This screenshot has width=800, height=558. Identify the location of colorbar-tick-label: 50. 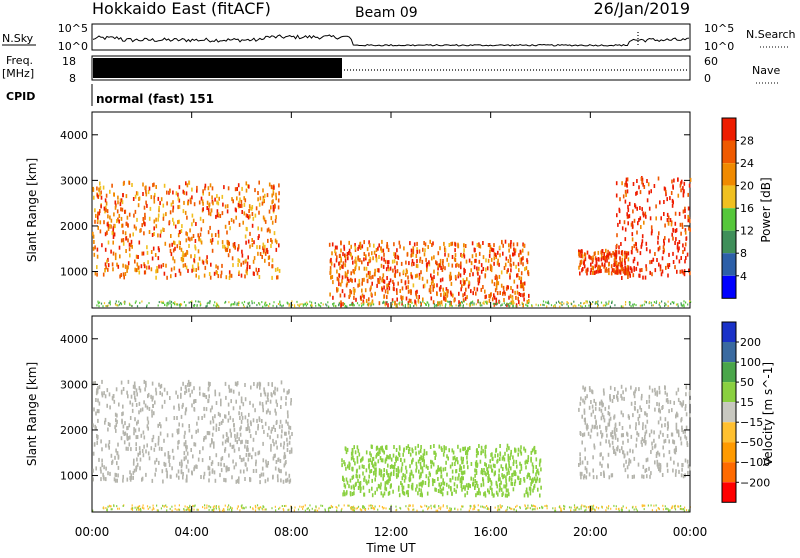
(747, 382).